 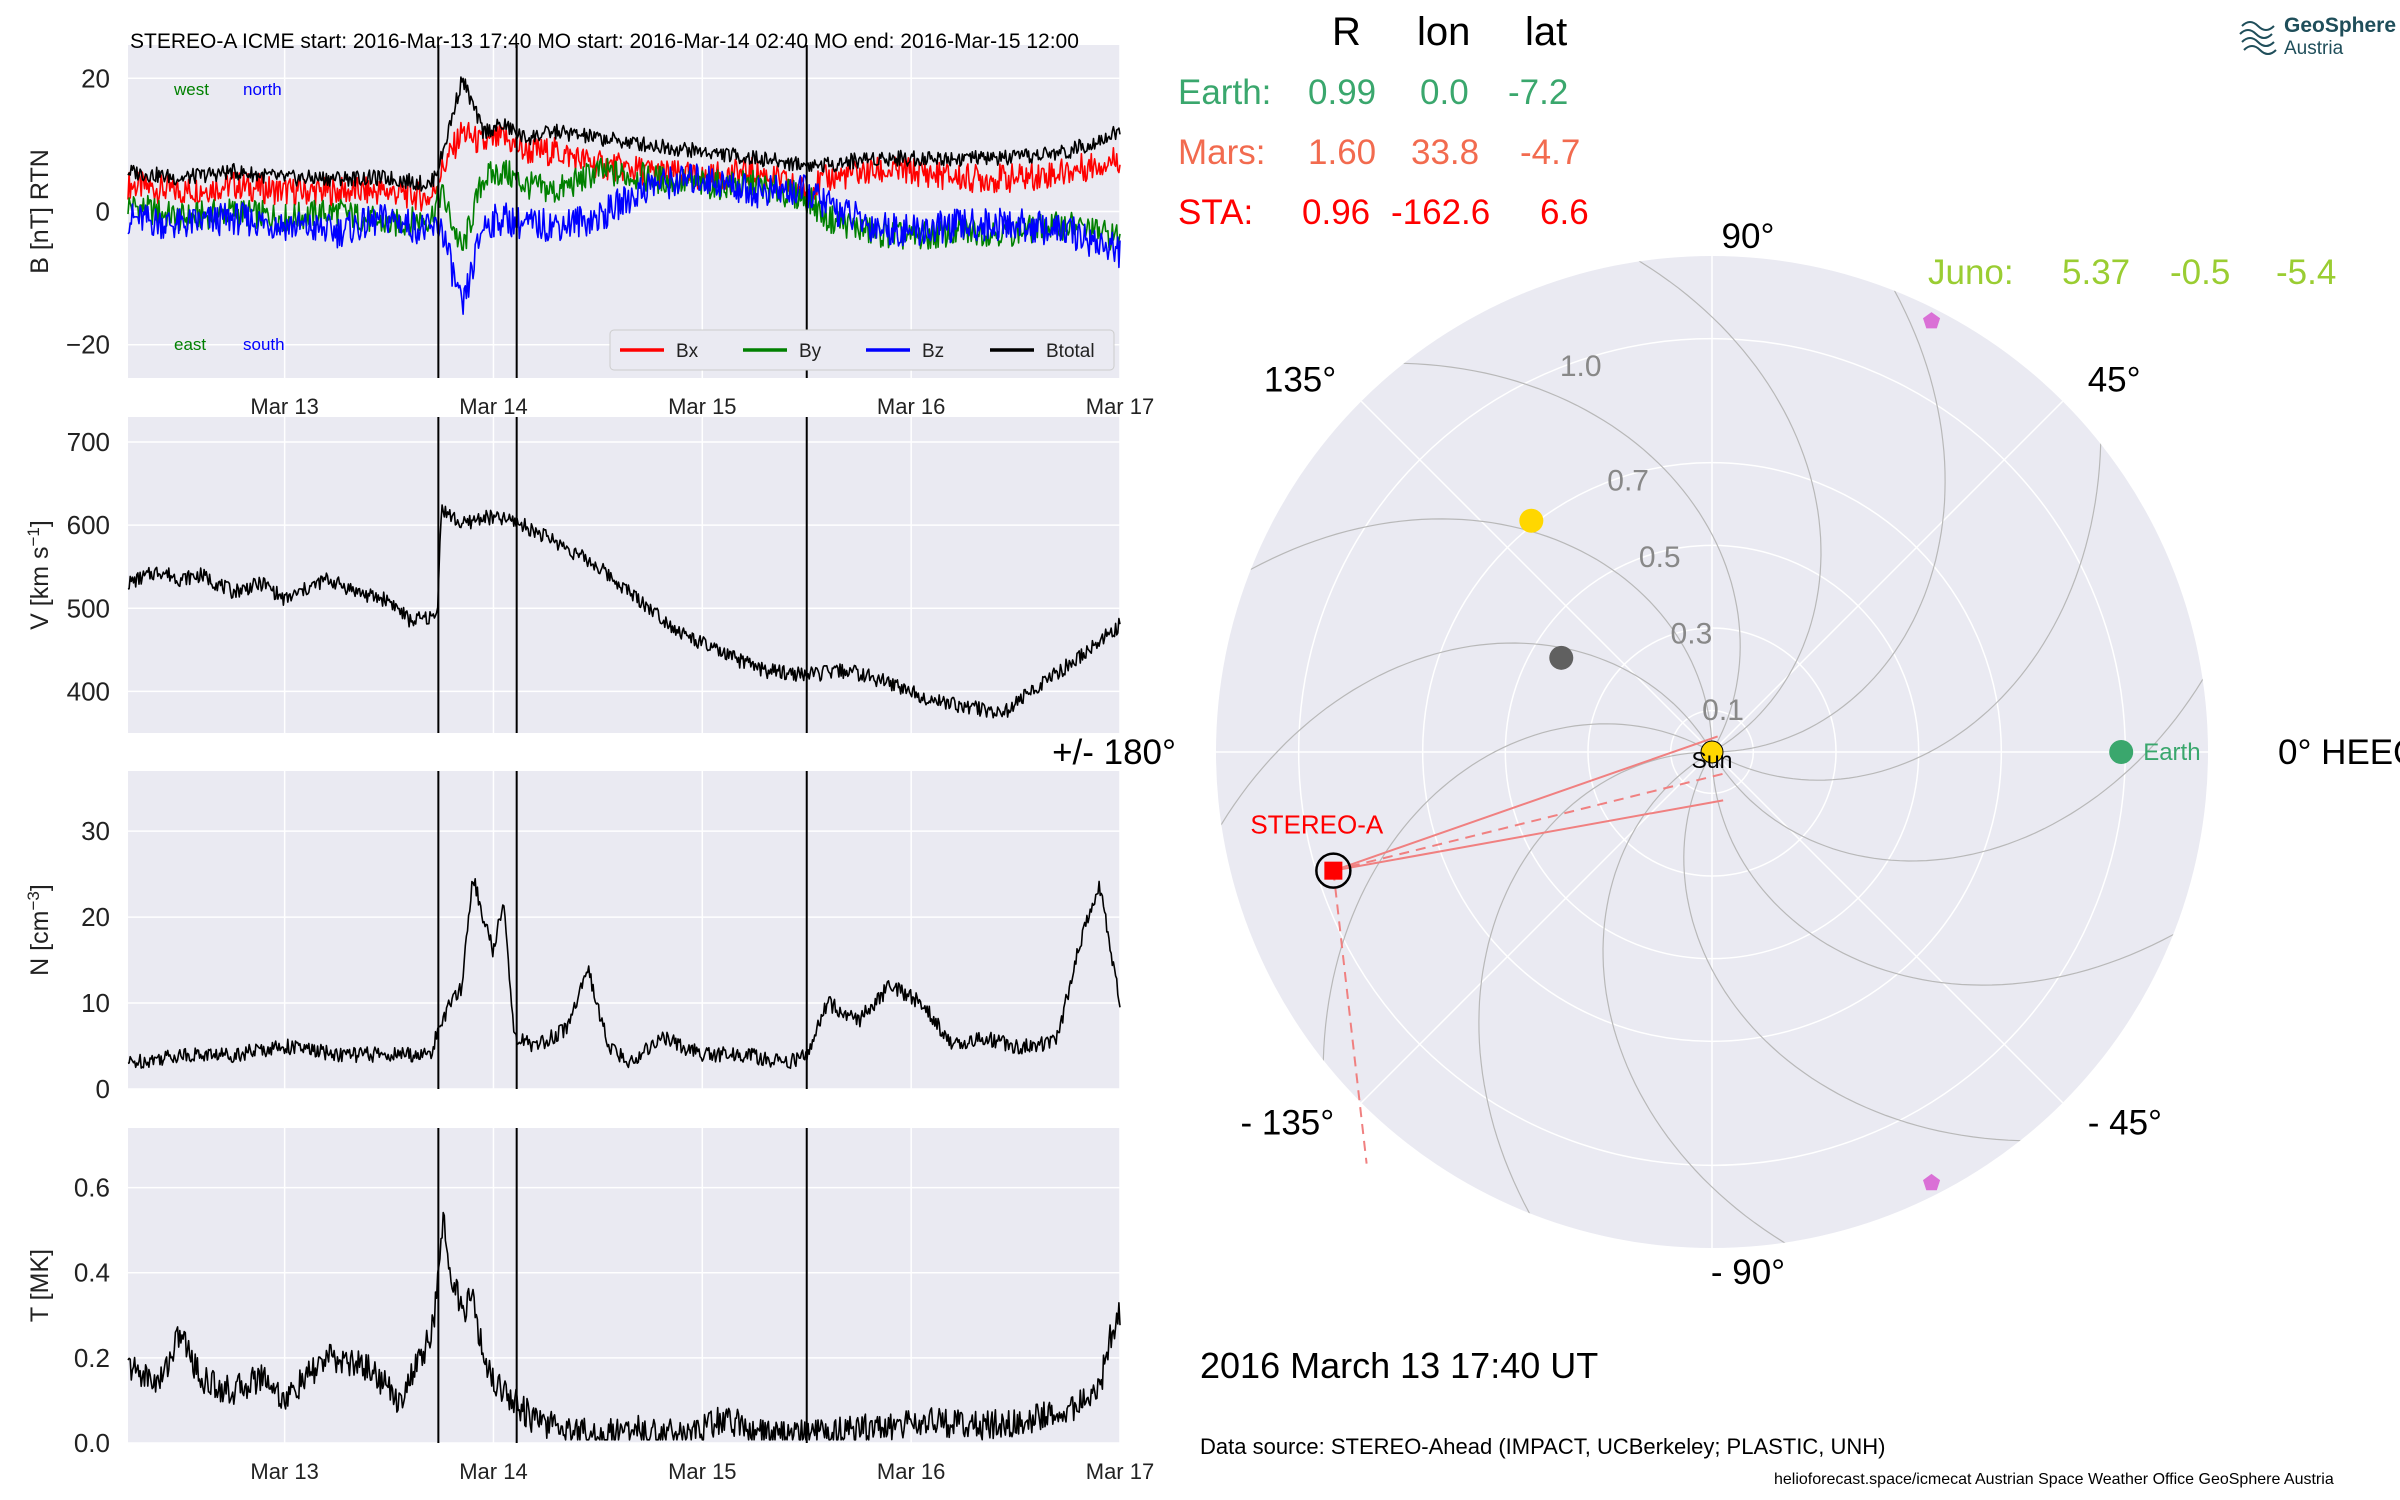 I want to click on sun-marker, so click(x=1712, y=752).